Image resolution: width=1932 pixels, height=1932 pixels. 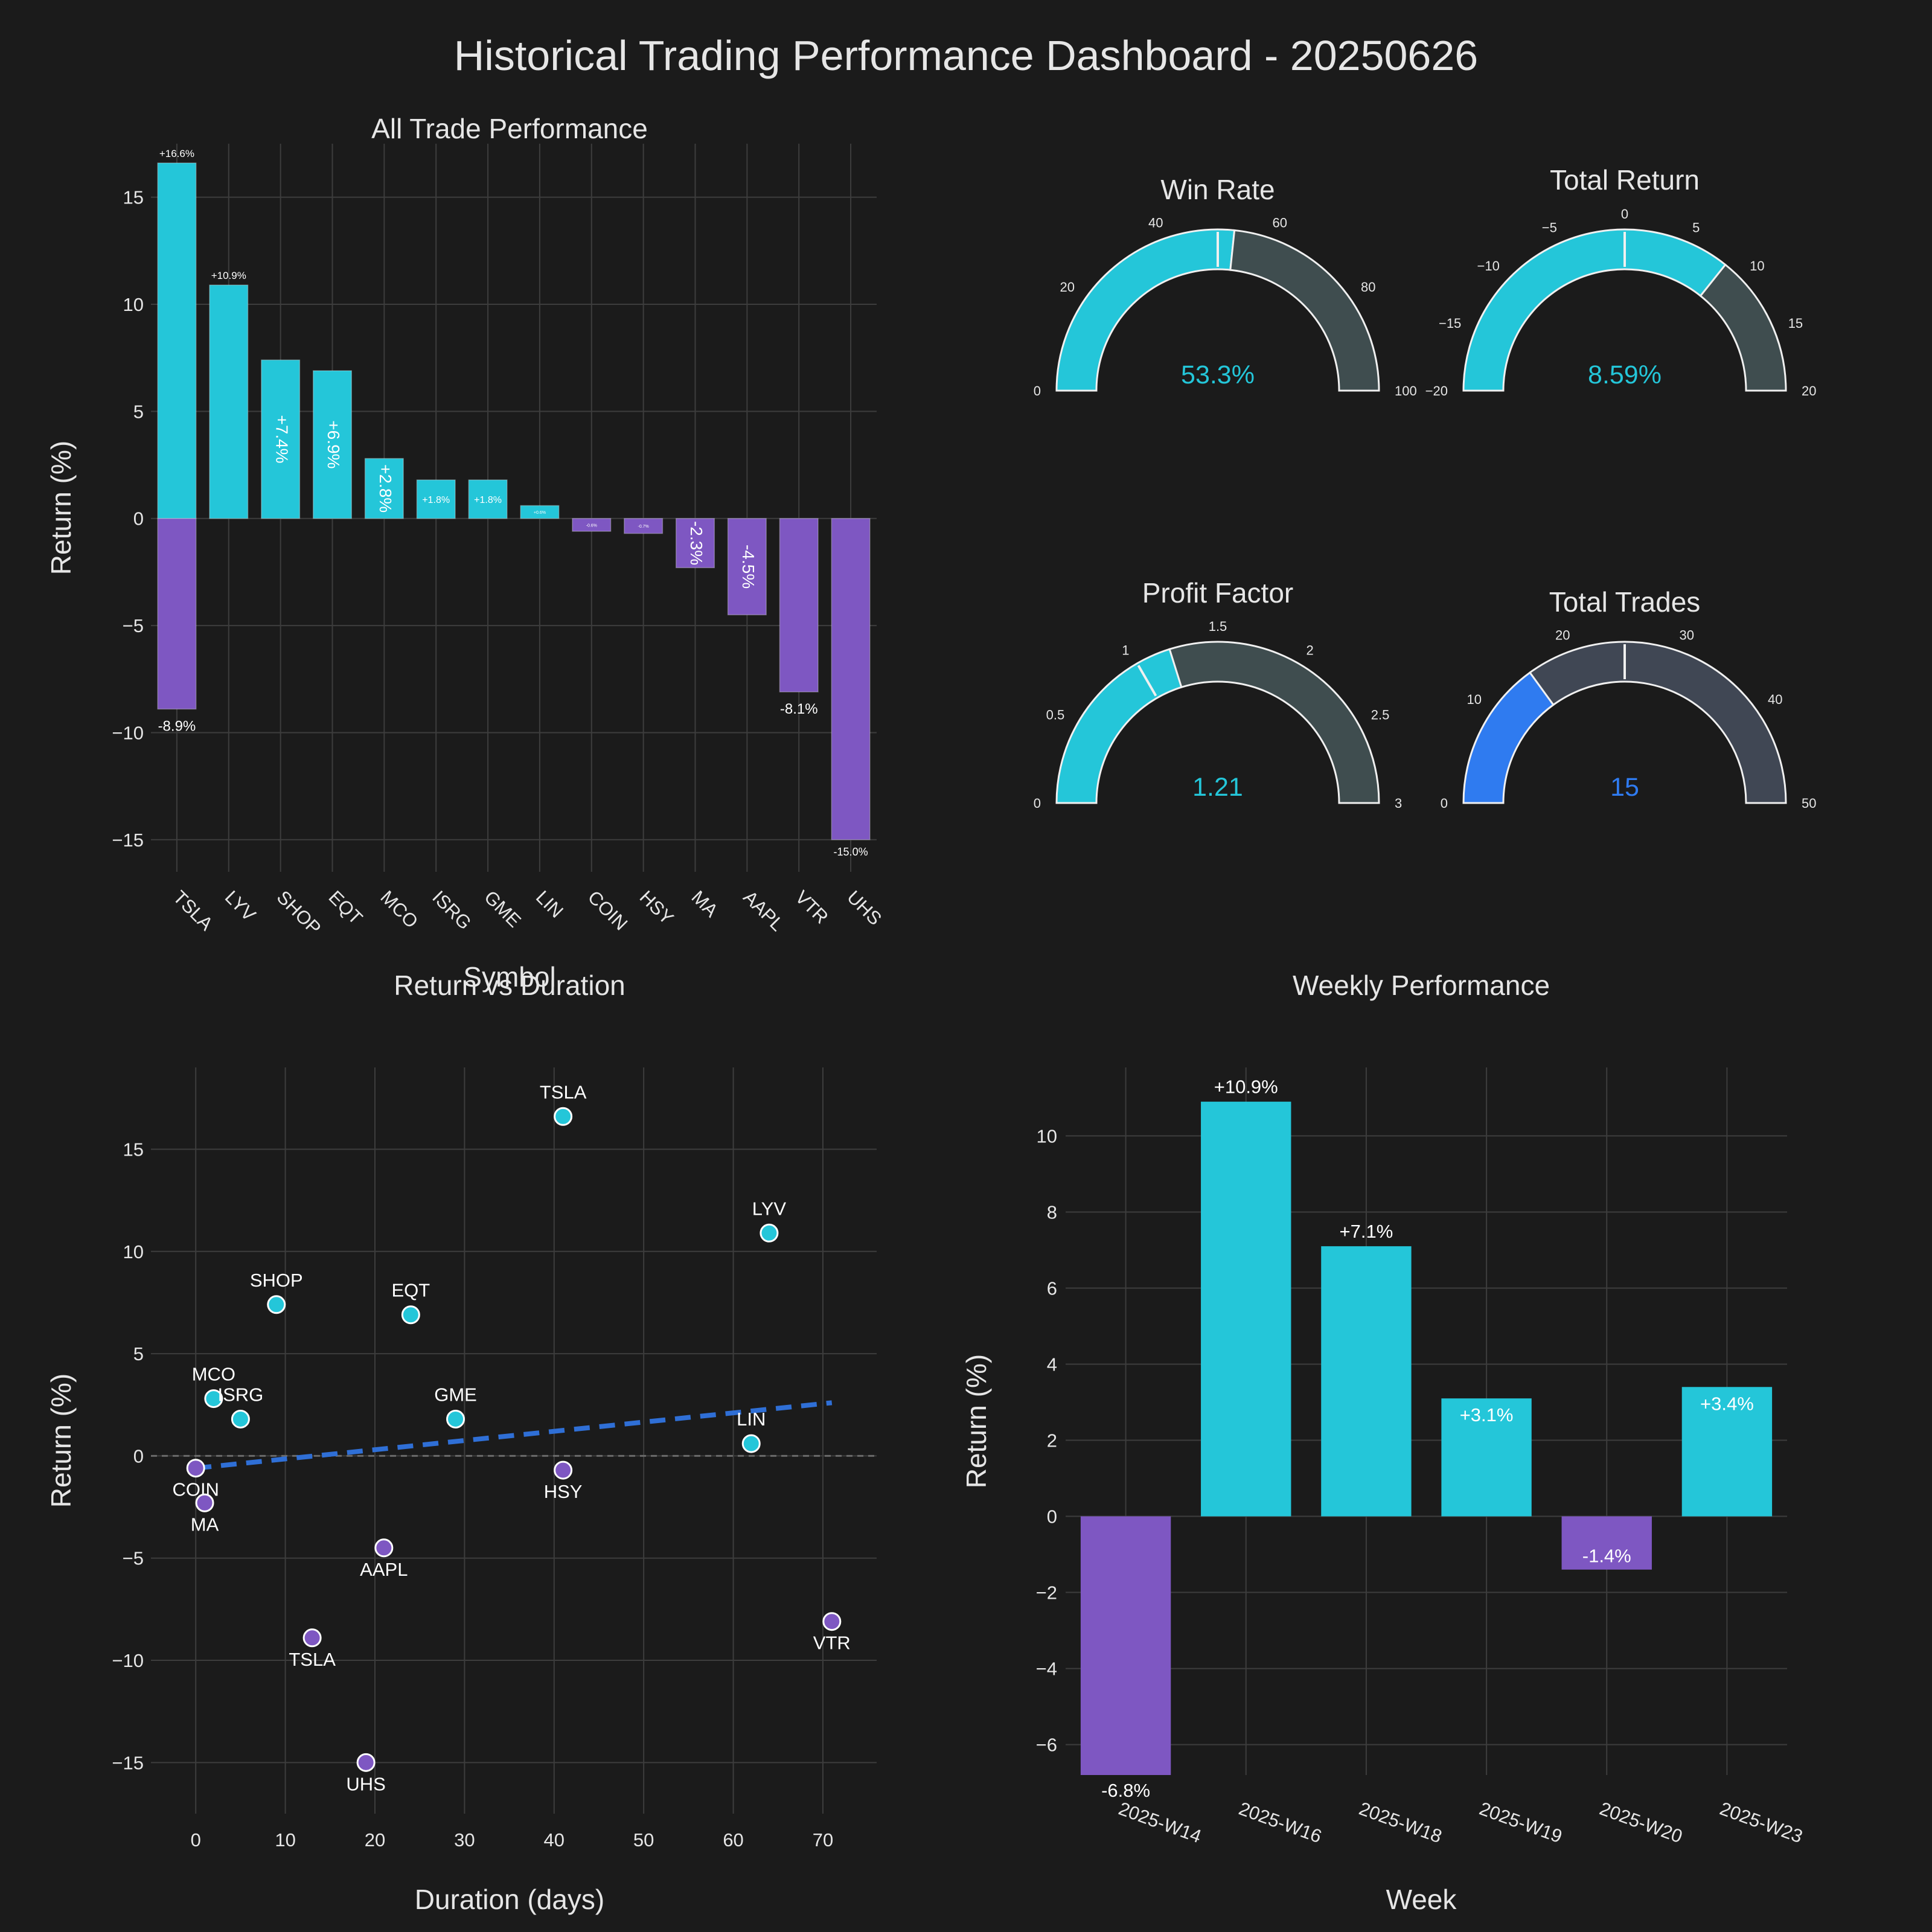 I want to click on bar-data-label: +7.1%, so click(x=1367, y=1231).